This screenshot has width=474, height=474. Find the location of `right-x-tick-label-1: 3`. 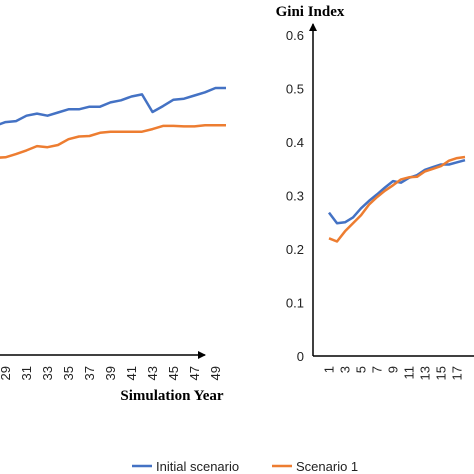

right-x-tick-label-1: 3 is located at coordinates (345, 369).